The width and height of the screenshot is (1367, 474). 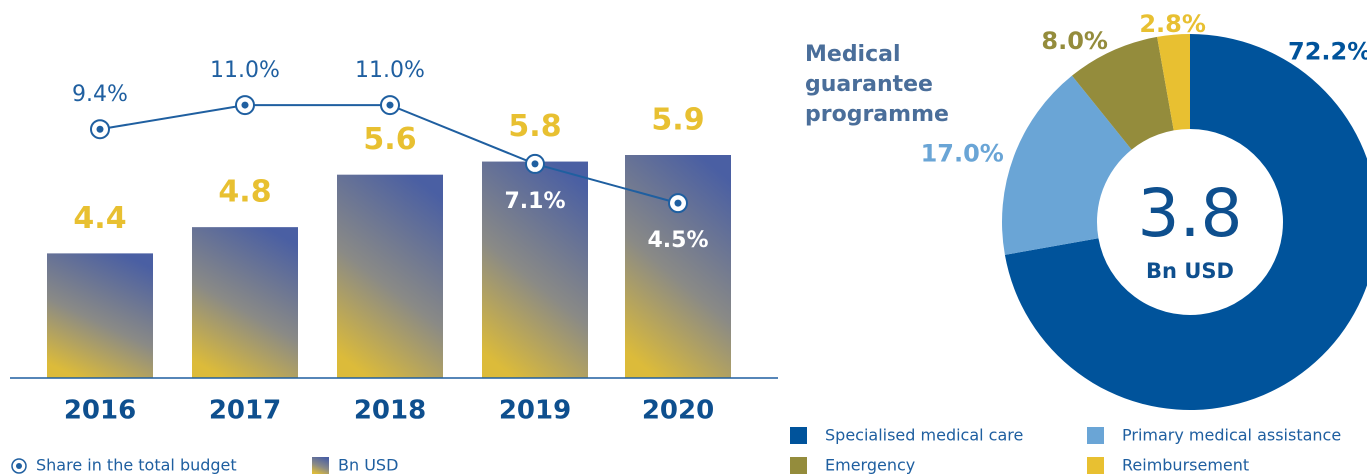 I want to click on line-value-label: 4.5%, so click(x=677, y=240).